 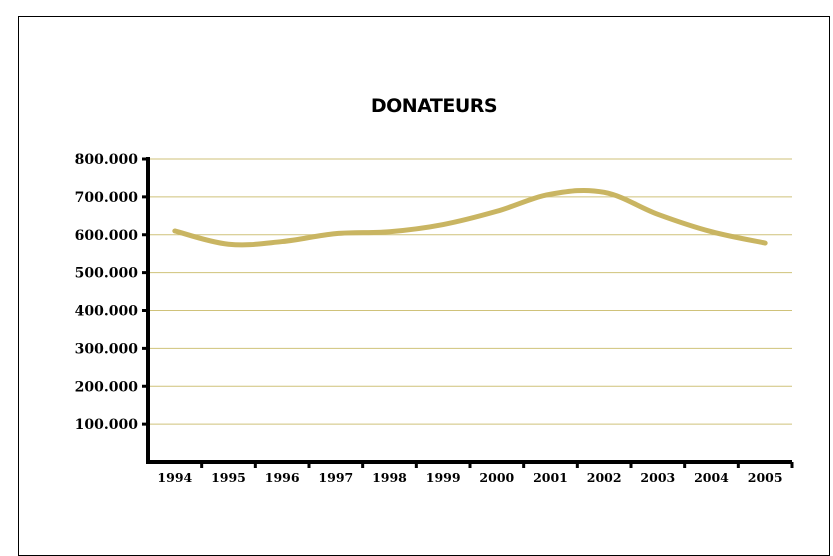 I want to click on y-tick-label: 500.000, so click(x=107, y=274).